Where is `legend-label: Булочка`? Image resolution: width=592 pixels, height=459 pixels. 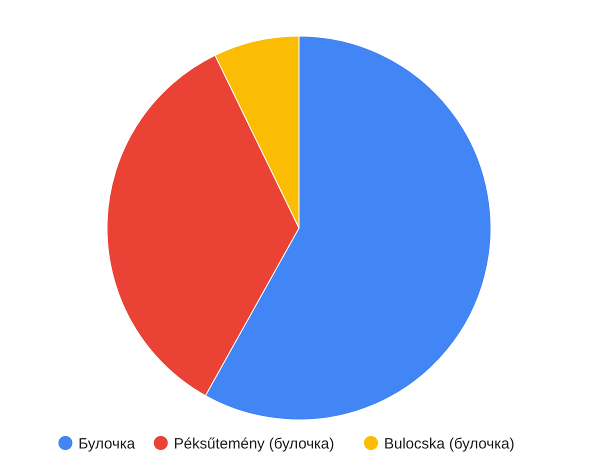
legend-label: Булочка is located at coordinates (107, 443).